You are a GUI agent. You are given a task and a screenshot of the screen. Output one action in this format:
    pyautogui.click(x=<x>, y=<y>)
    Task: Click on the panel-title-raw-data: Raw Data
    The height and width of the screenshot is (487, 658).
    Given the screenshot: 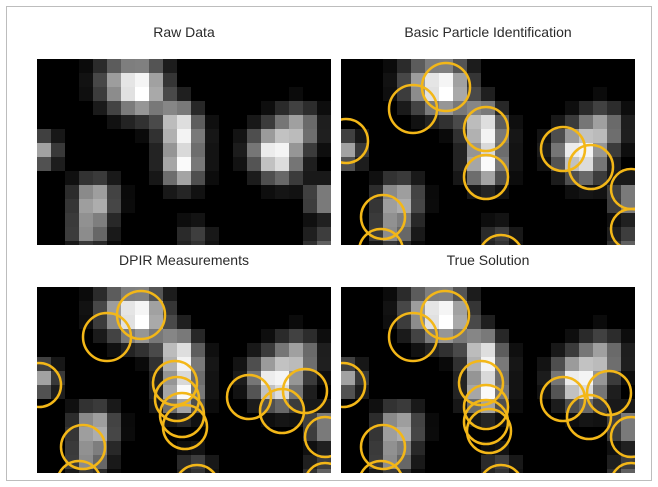 What is the action you would take?
    pyautogui.click(x=184, y=32)
    